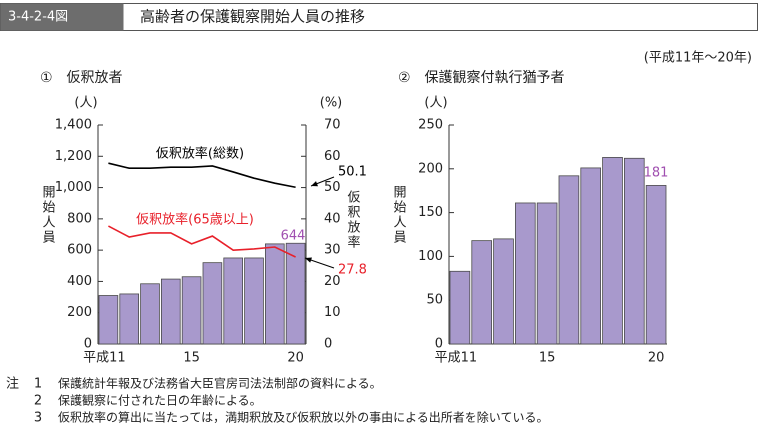 The image size is (759, 435). Describe the element at coordinates (195, 220) in the screenshot. I see `series-label: 仮釈放率(65歳以上)` at that location.